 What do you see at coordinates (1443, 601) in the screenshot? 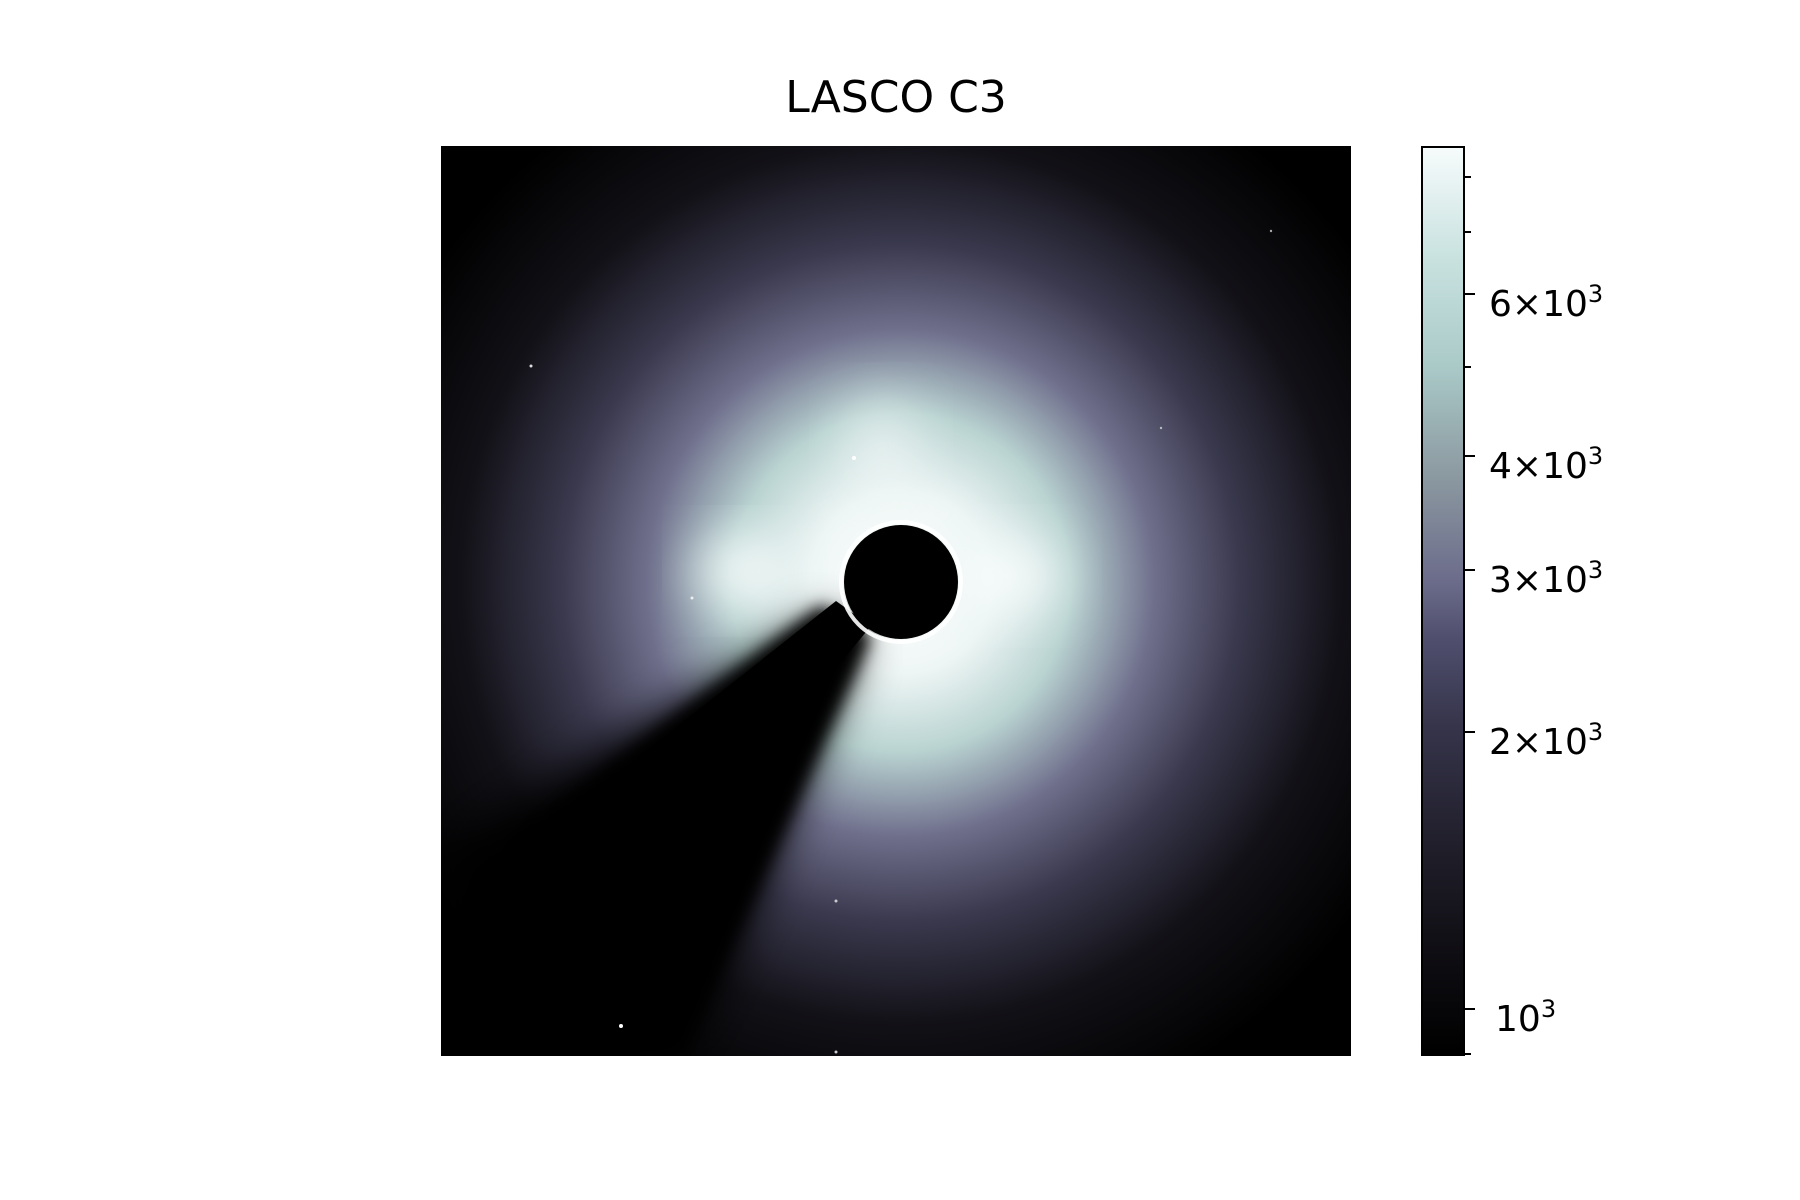
I see `colorbar` at bounding box center [1443, 601].